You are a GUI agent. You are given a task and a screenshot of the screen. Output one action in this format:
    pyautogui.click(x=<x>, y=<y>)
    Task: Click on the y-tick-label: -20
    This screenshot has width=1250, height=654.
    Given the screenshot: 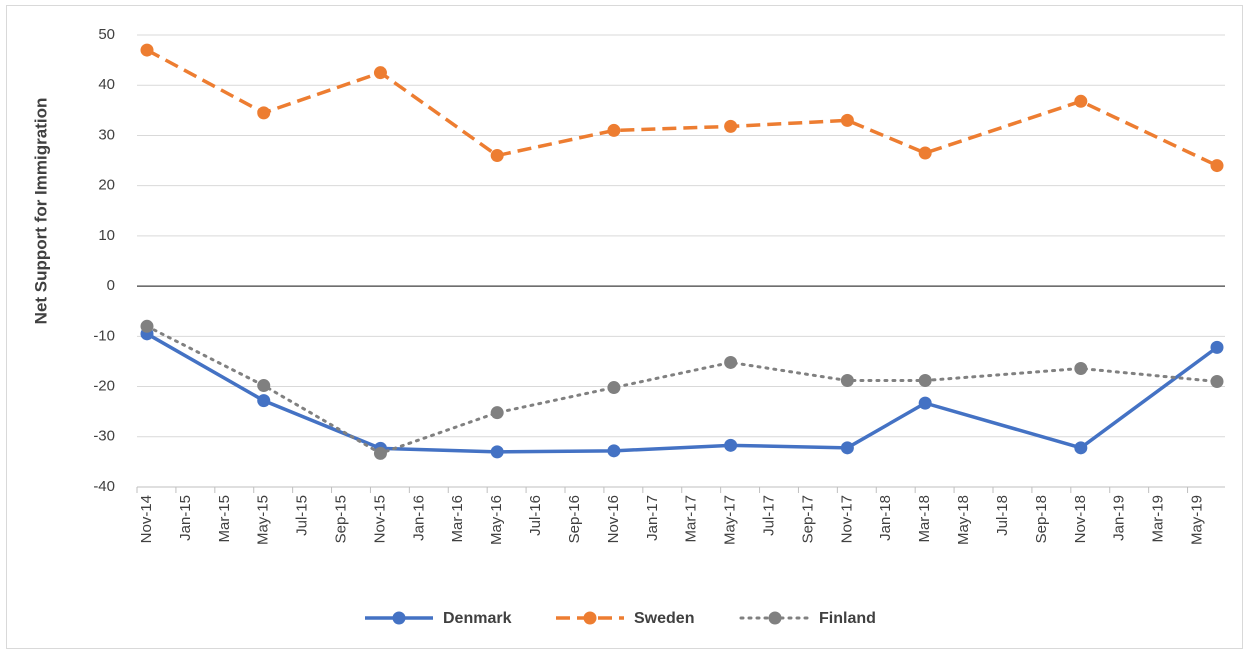 What is the action you would take?
    pyautogui.click(x=104, y=386)
    